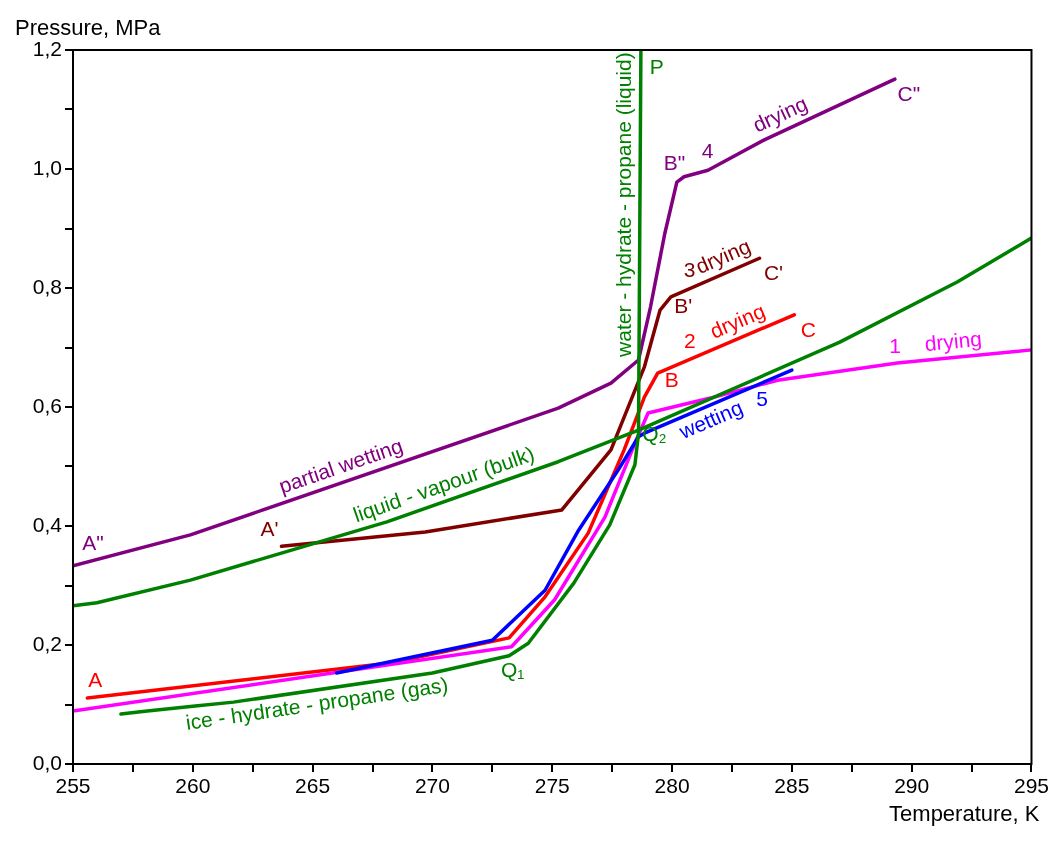 The image size is (1060, 846). Describe the element at coordinates (432, 786) in the screenshot. I see `x-tick-label: 270` at that location.